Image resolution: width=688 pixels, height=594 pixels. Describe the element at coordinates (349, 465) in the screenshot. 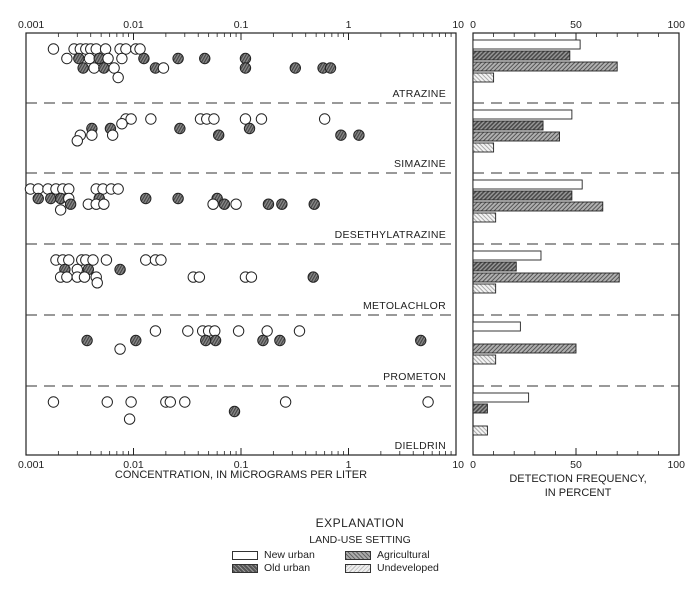

I see `x-tick-label-bottom: 1` at that location.